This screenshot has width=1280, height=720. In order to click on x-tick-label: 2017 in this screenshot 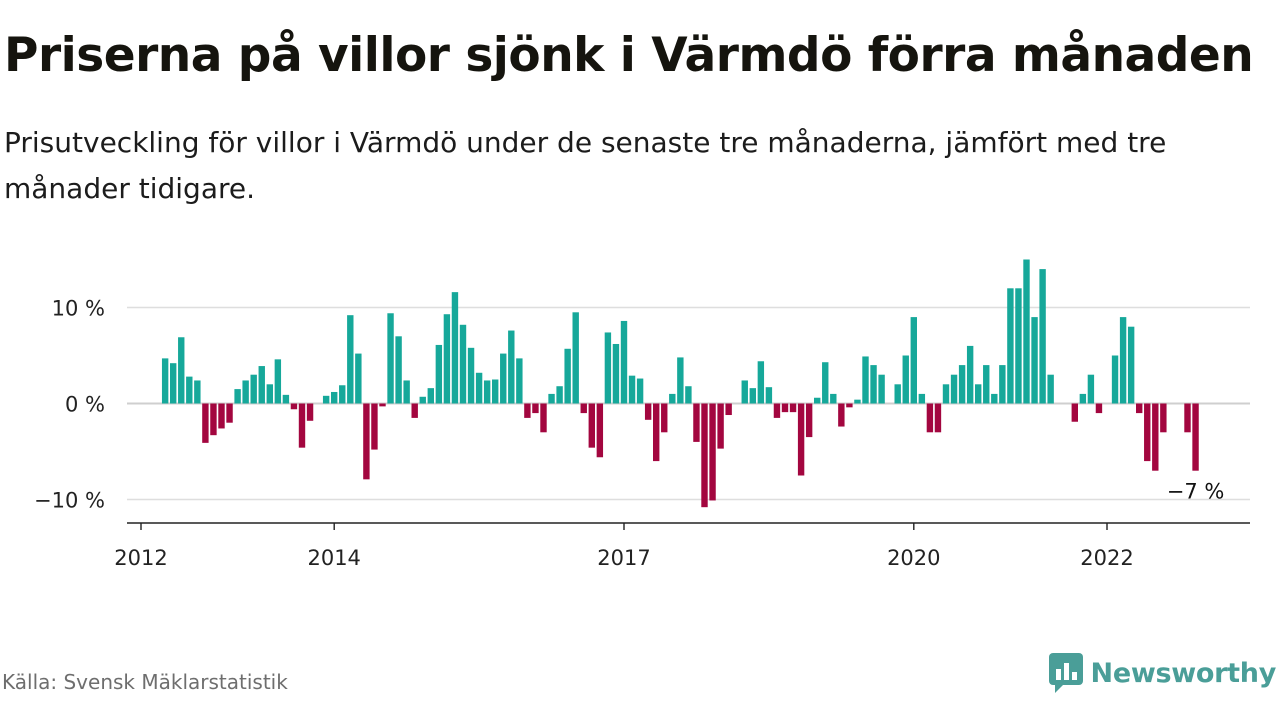, I will do `click(623, 558)`.